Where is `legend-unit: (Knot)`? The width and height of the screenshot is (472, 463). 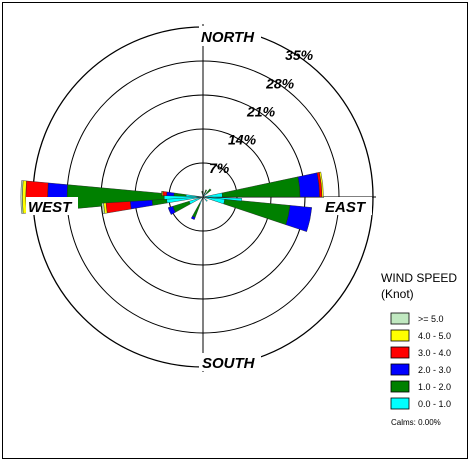 legend-unit: (Knot) is located at coordinates (397, 294).